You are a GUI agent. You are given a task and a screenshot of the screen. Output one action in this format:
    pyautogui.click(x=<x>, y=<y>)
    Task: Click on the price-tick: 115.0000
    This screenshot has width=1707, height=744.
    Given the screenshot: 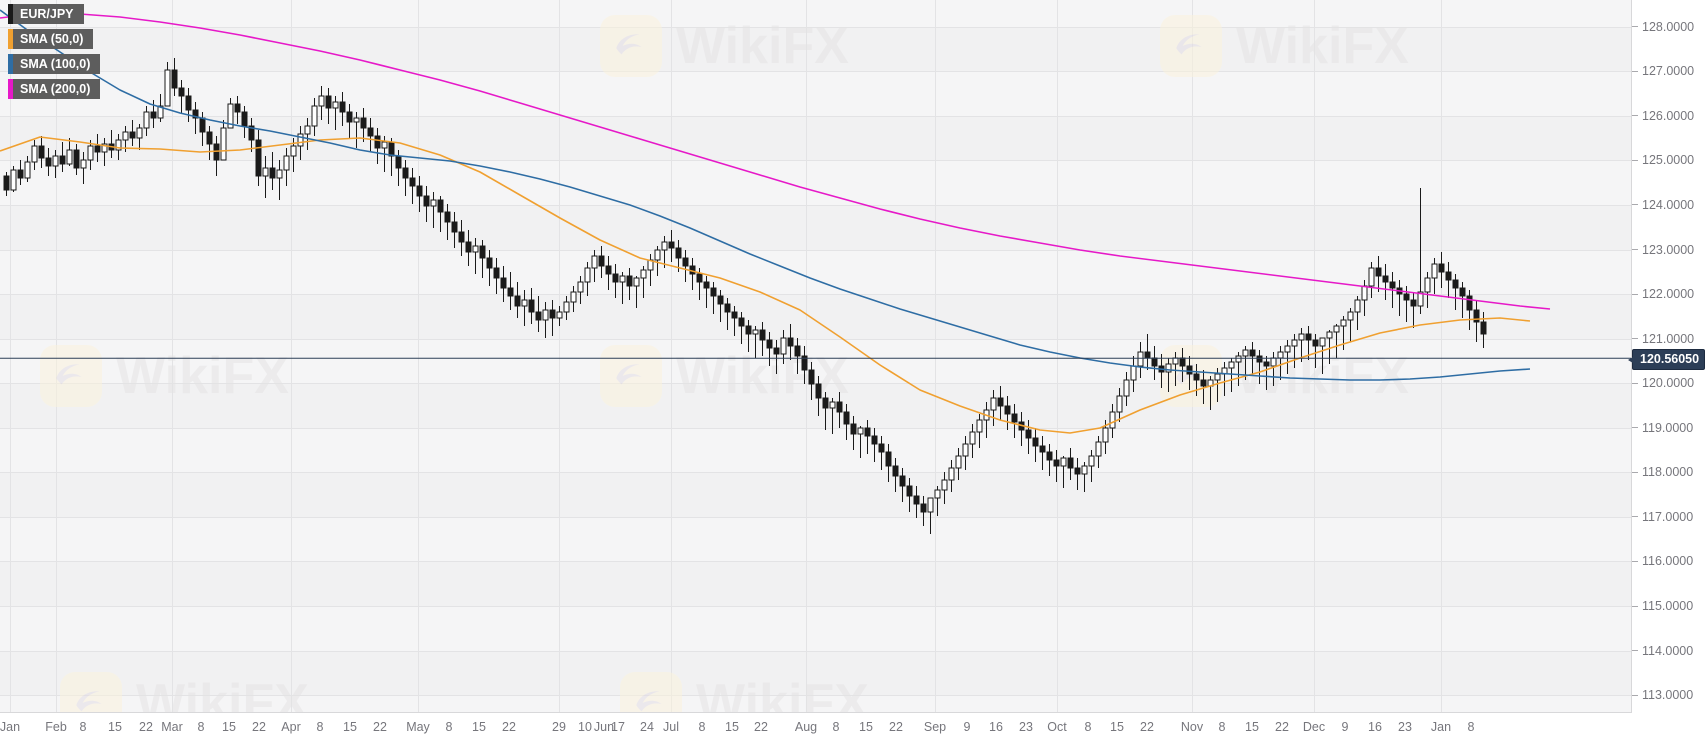 What is the action you would take?
    pyautogui.click(x=1662, y=606)
    